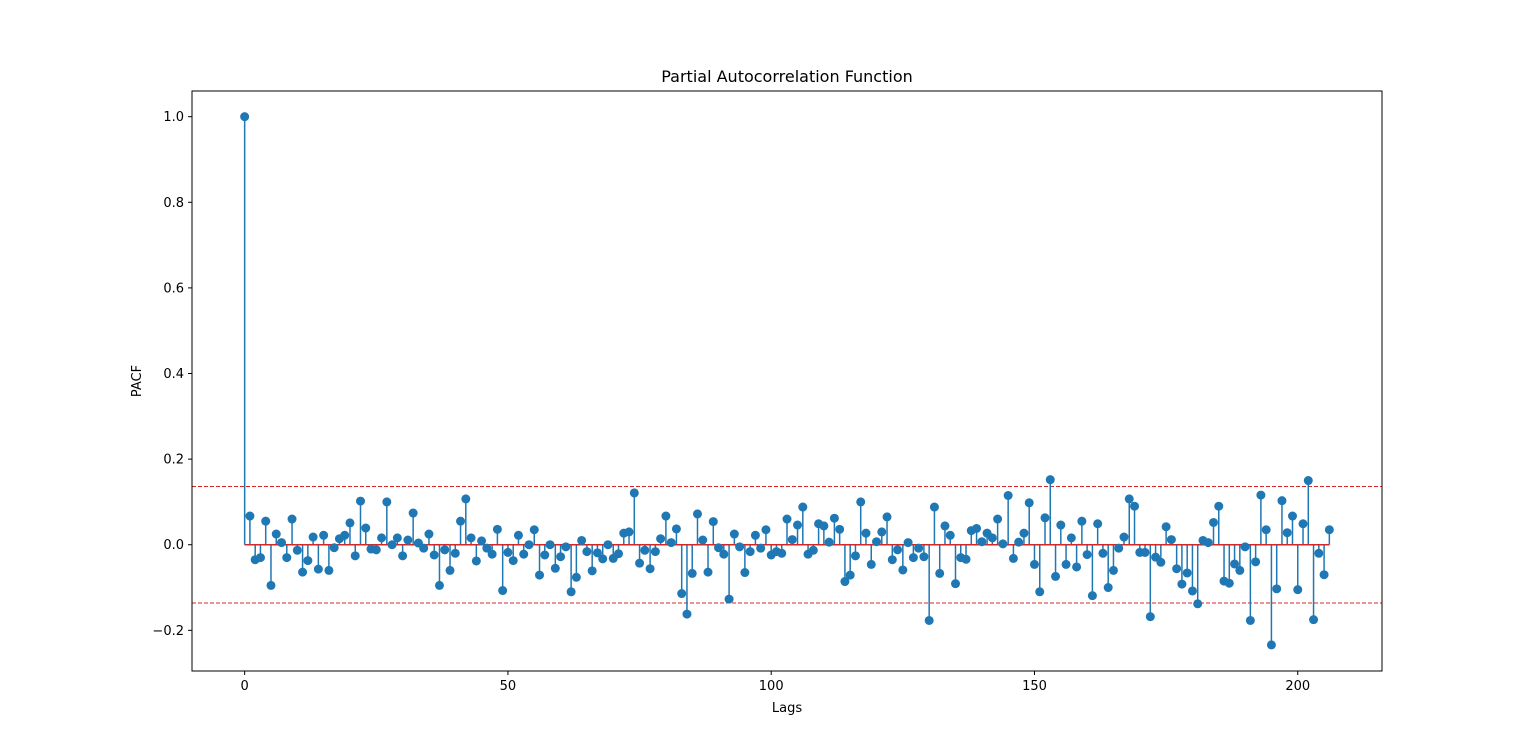 The image size is (1536, 754). Describe the element at coordinates (173, 117) in the screenshot. I see `y-tick-label: 1.0` at that location.